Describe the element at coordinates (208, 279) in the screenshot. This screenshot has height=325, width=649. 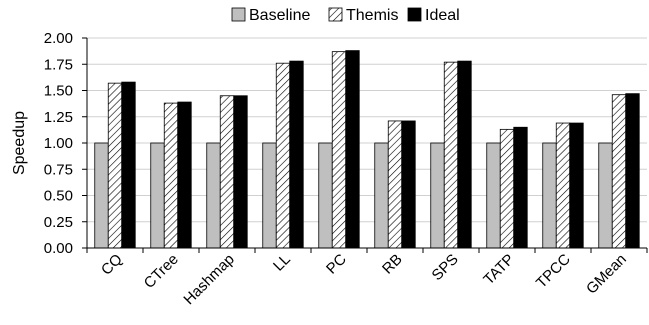
I see `x-category-label: Hashmap` at that location.